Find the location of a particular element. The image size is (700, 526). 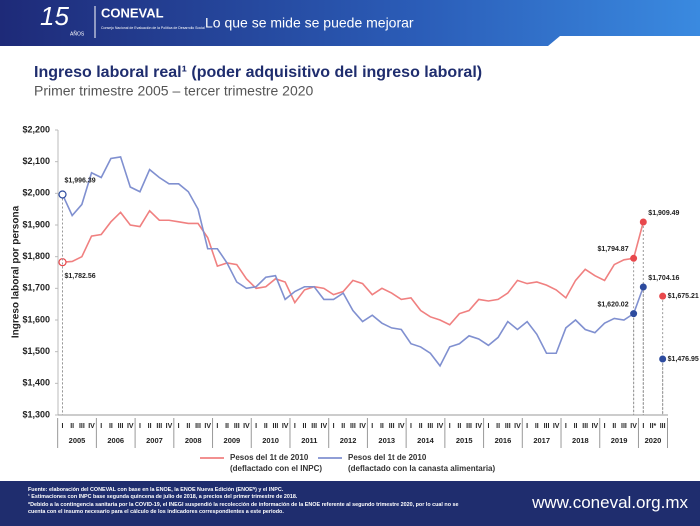

y-tick-label: $1,700 is located at coordinates (36, 288).